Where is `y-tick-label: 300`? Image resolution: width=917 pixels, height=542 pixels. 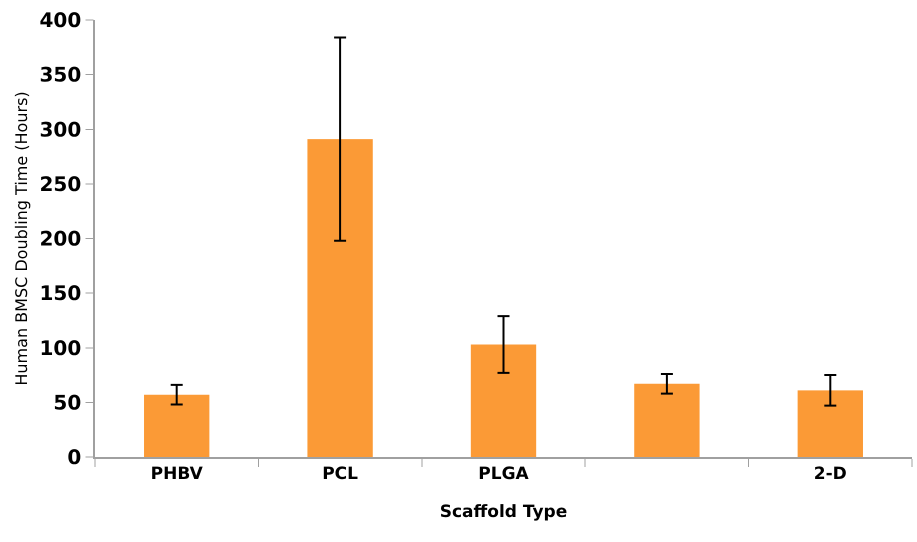 y-tick-label: 300 is located at coordinates (61, 129).